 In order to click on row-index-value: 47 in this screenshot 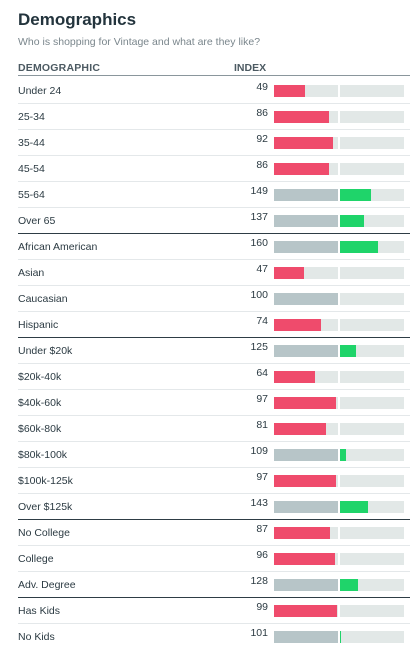, I will do `click(262, 269)`.